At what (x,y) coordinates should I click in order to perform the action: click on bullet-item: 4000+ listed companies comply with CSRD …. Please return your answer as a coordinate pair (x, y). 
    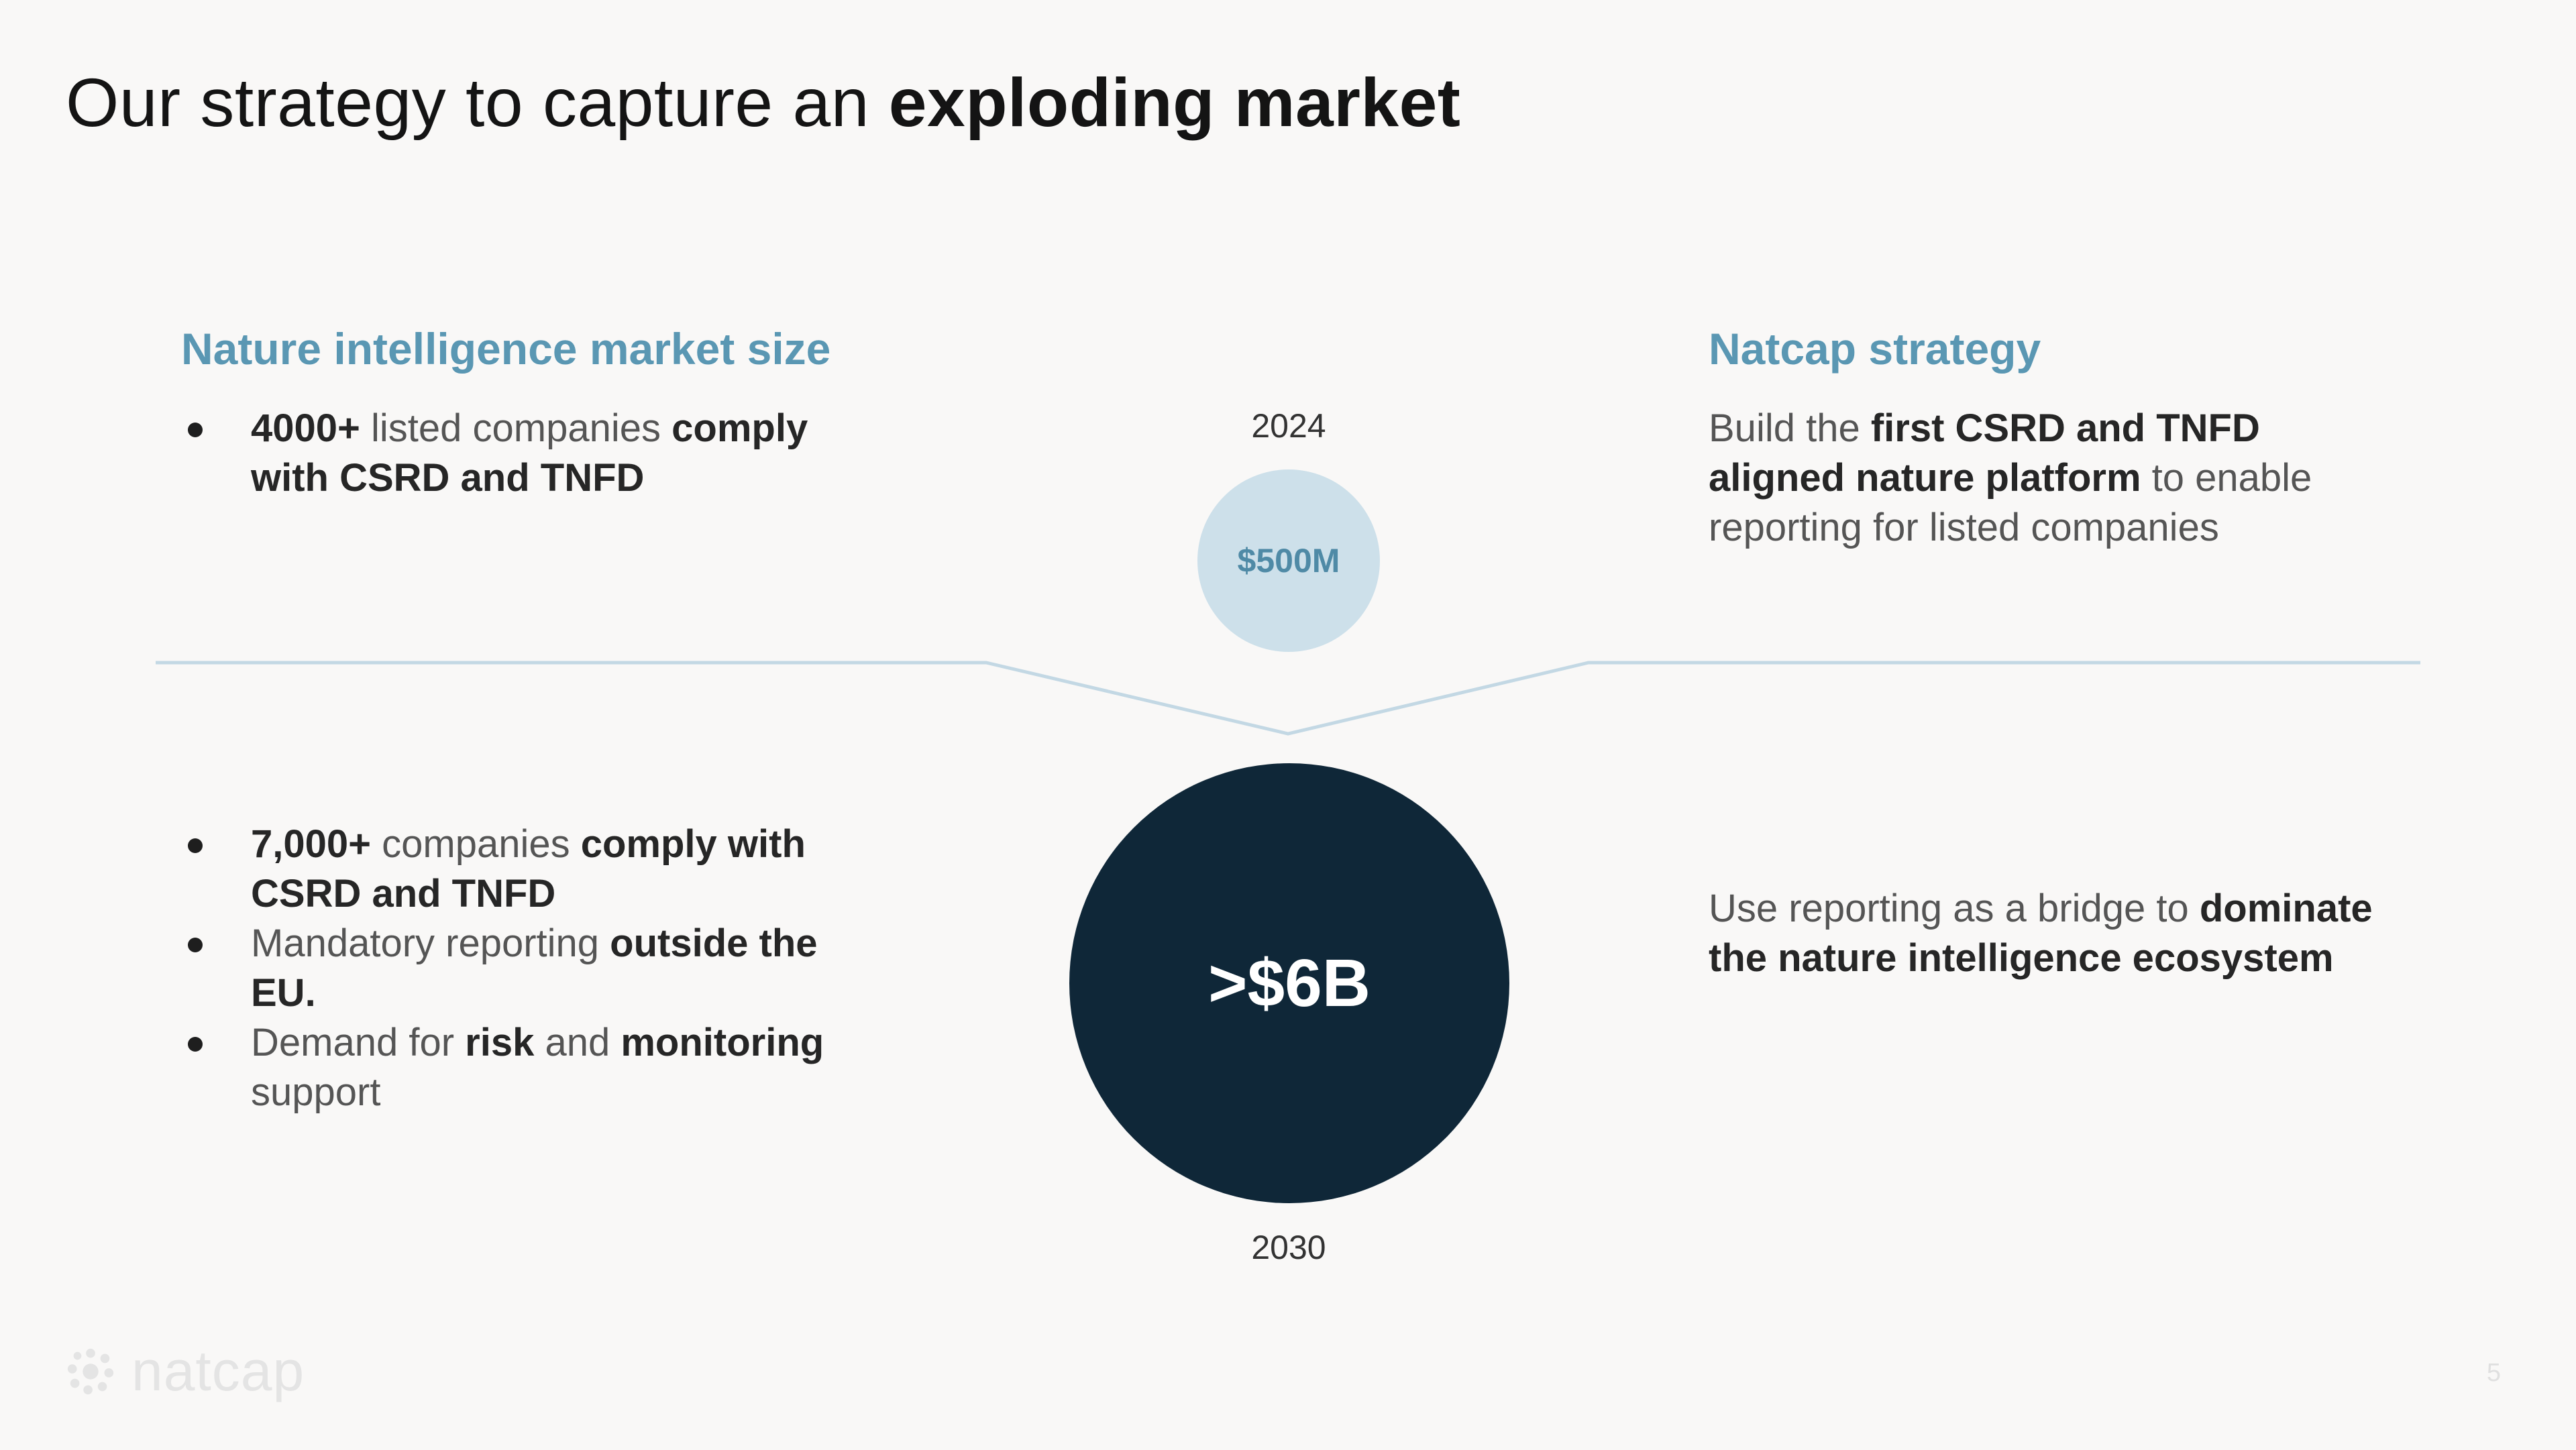
    Looking at the image, I should click on (536, 453).